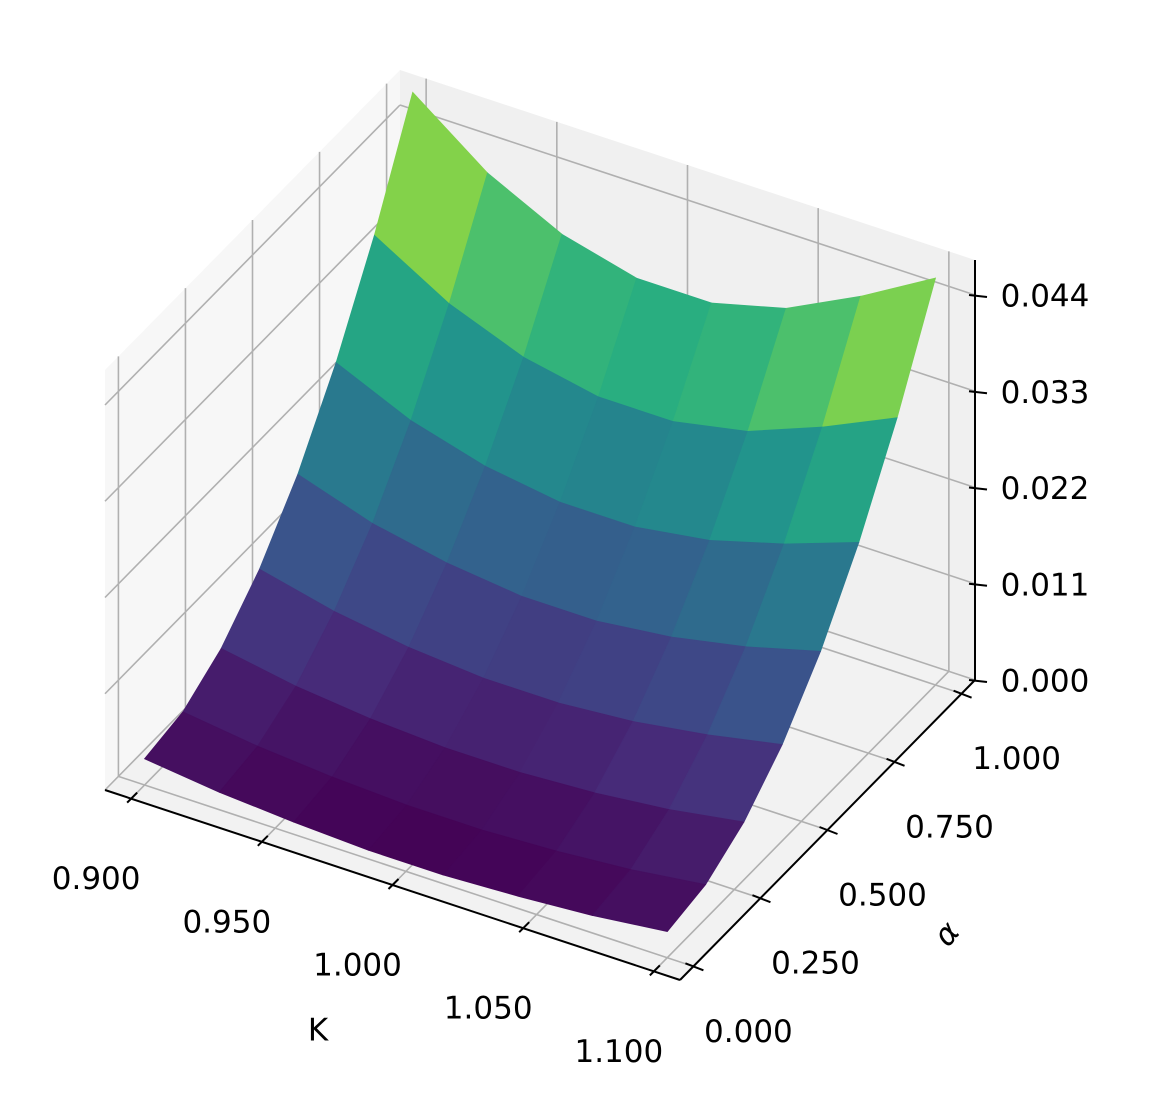 The height and width of the screenshot is (1109, 1168). I want to click on x-tick-label: 1.000, so click(357, 966).